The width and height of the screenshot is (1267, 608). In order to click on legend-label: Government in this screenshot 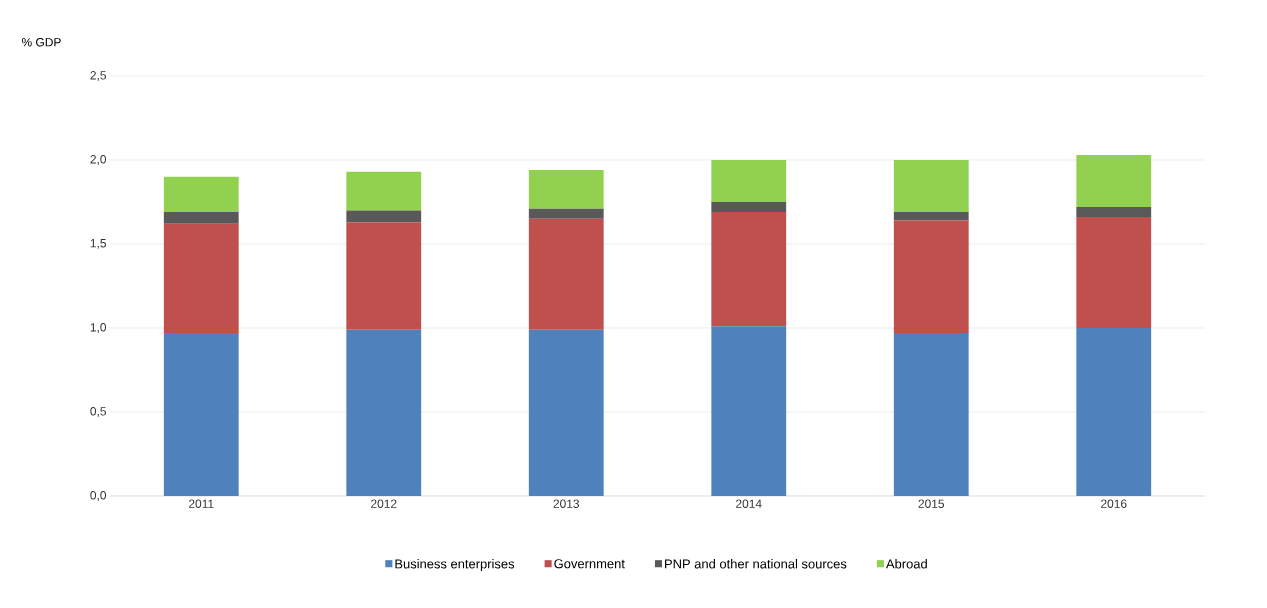, I will do `click(589, 564)`.